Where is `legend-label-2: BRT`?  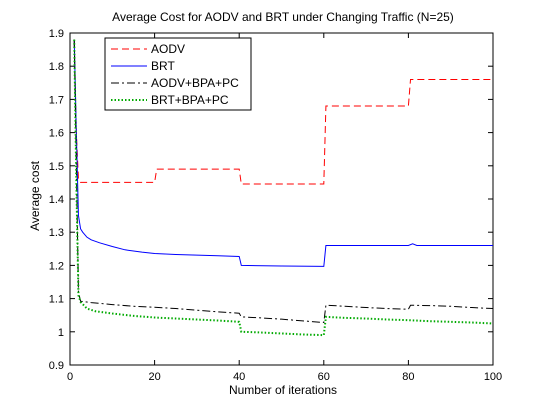 legend-label-2: BRT is located at coordinates (163, 66).